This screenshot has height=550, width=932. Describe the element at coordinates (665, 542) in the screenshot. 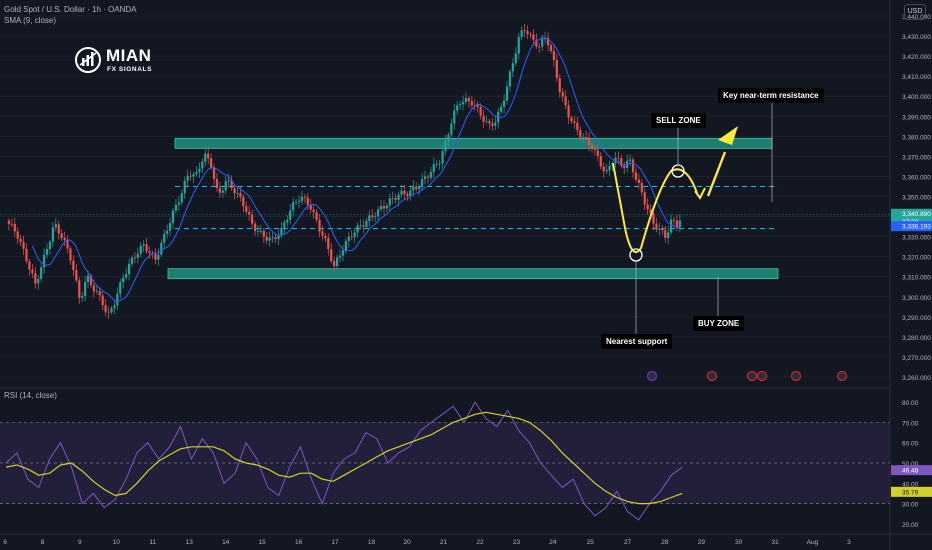

I see `time-tick-label: 28` at that location.